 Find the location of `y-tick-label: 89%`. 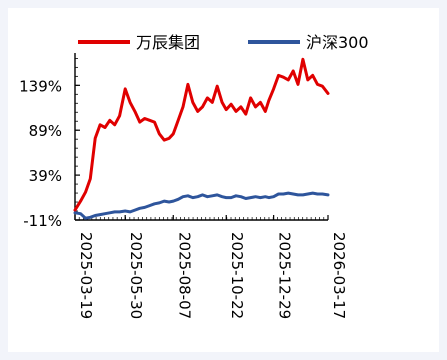

y-tick-label: 89% is located at coordinates (45, 131).